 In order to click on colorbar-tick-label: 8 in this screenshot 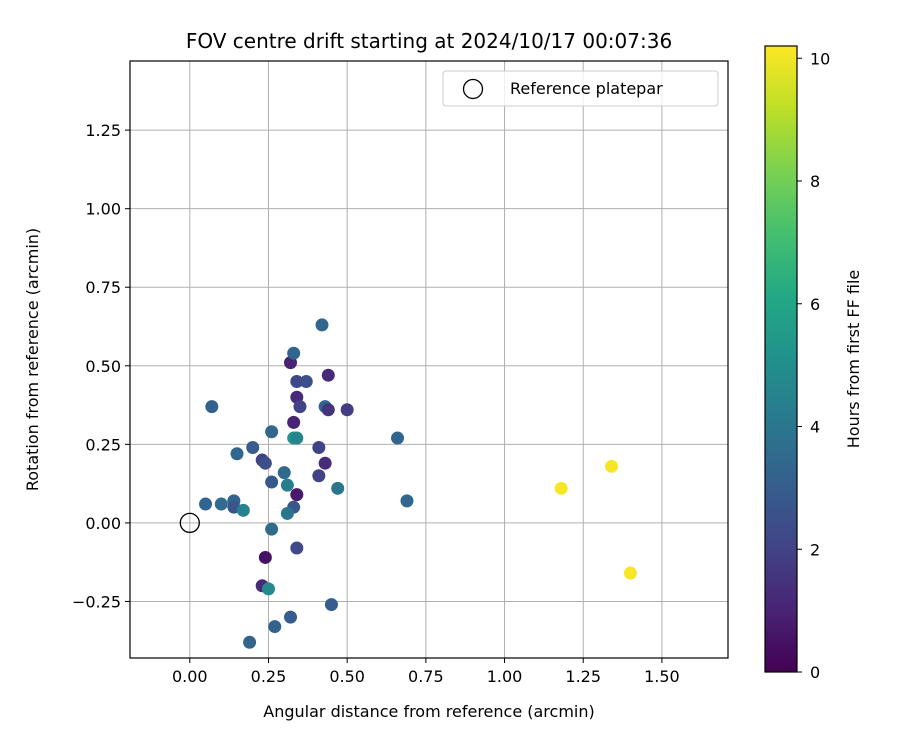, I will do `click(815, 181)`.